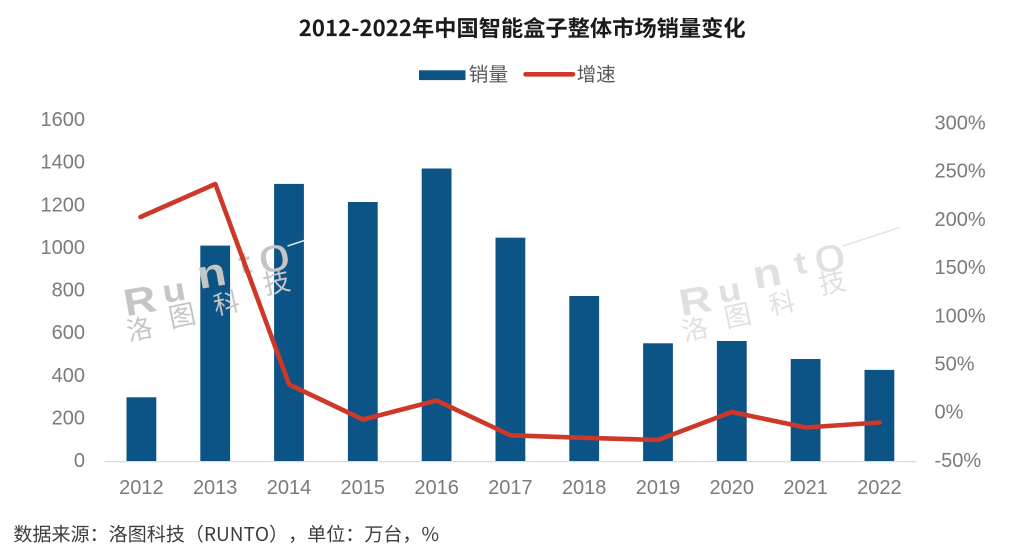 Image resolution: width=1016 pixels, height=554 pixels. Describe the element at coordinates (63, 248) in the screenshot. I see `svg-text: 1000` at that location.